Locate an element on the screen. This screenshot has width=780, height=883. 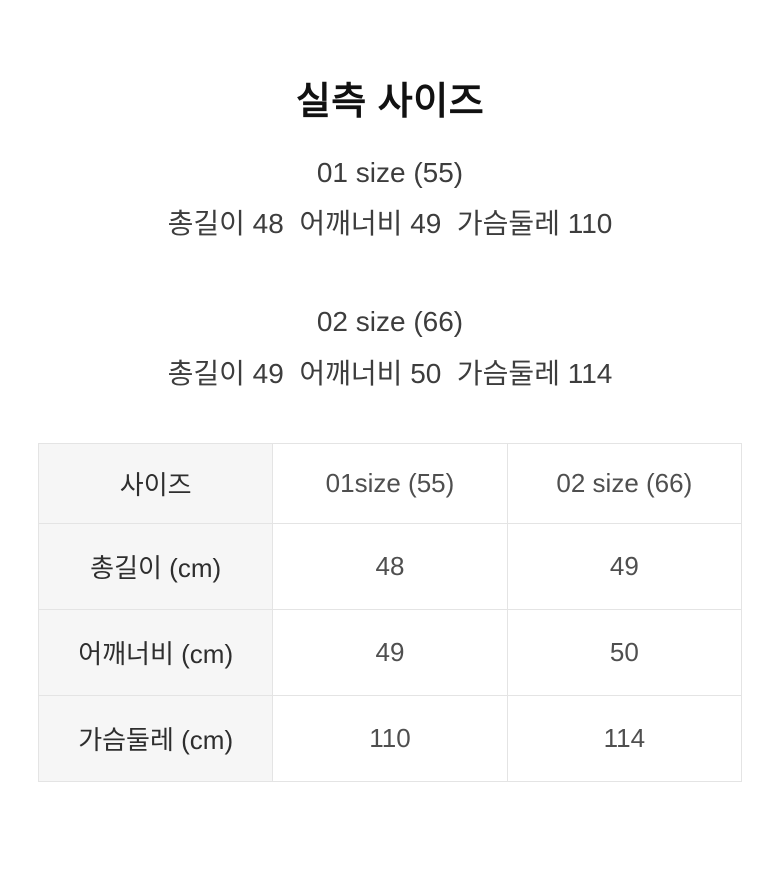
row-label-chest-circumference: 가슴둘레 (cm) is located at coordinates (155, 738).